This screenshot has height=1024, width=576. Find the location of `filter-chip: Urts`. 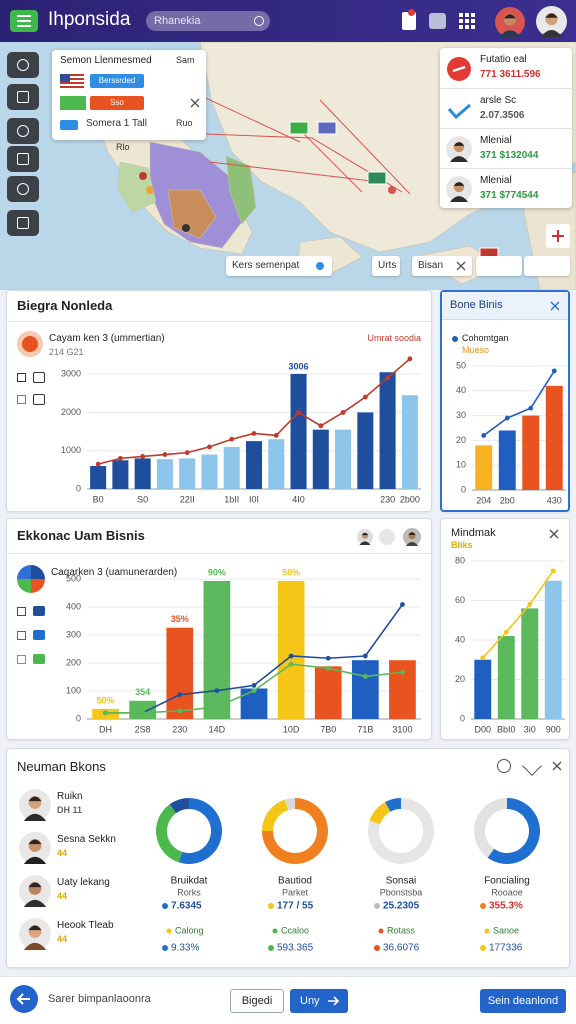

filter-chip: Urts is located at coordinates (386, 266).